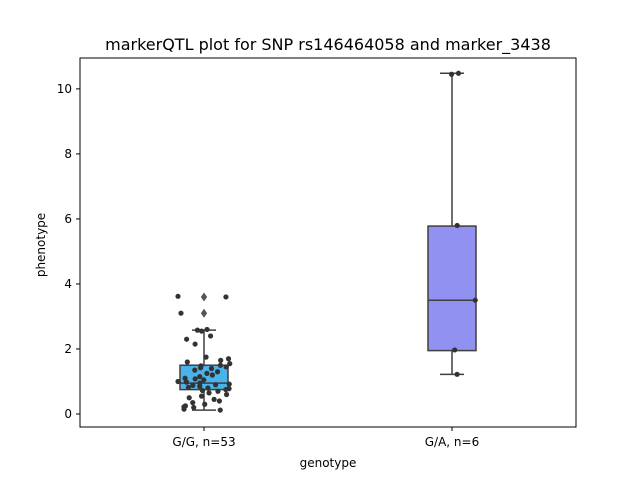 The width and height of the screenshot is (640, 480). What do you see at coordinates (328, 463) in the screenshot?
I see `x-axis-label: genotype` at bounding box center [328, 463].